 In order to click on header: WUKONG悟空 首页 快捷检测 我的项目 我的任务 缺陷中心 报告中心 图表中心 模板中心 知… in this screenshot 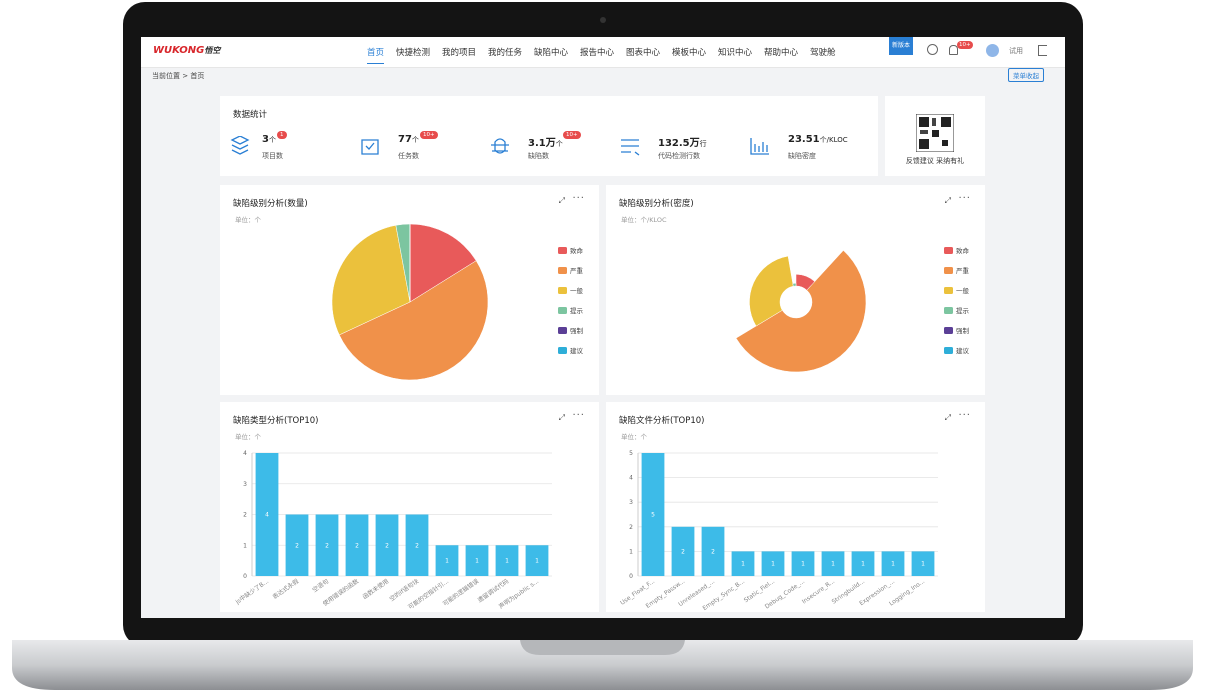, I will do `click(603, 52)`.